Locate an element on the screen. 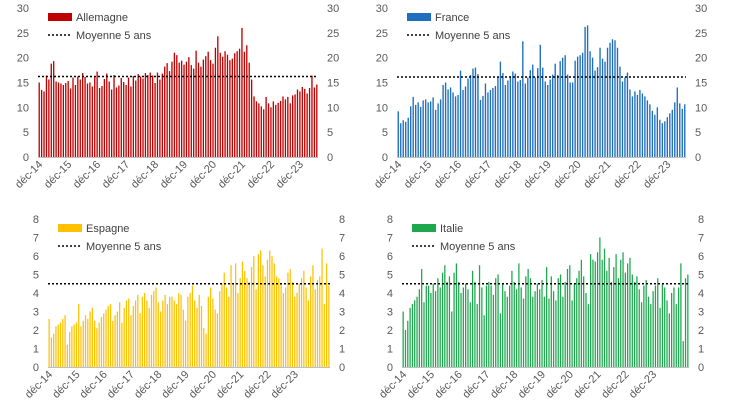  y-tick-label-left: 20 is located at coordinates (382, 59).